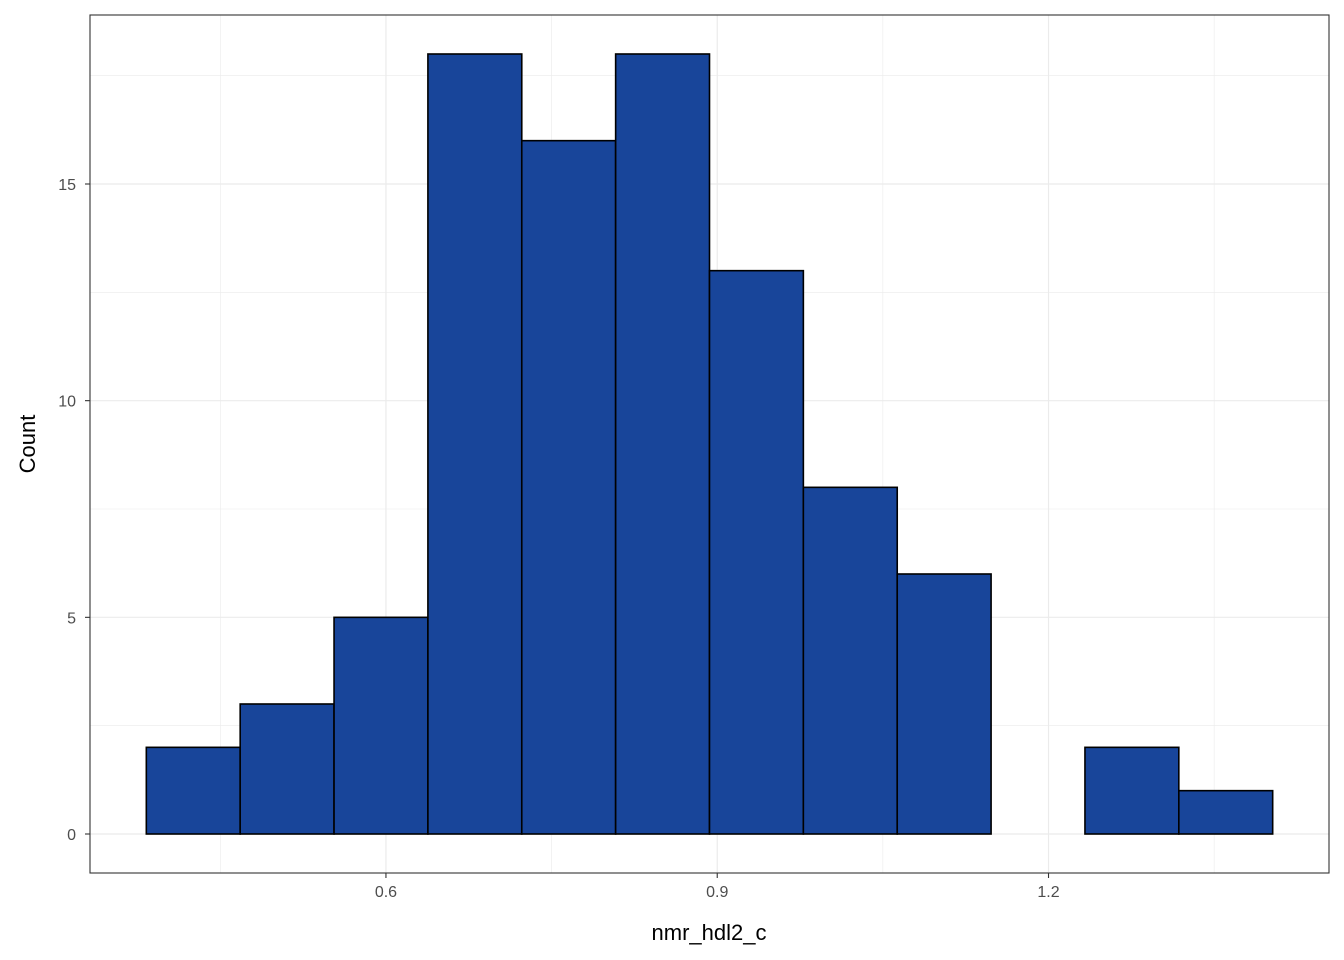  What do you see at coordinates (717, 892) in the screenshot?
I see `x-tick-label-1: 0.9` at bounding box center [717, 892].